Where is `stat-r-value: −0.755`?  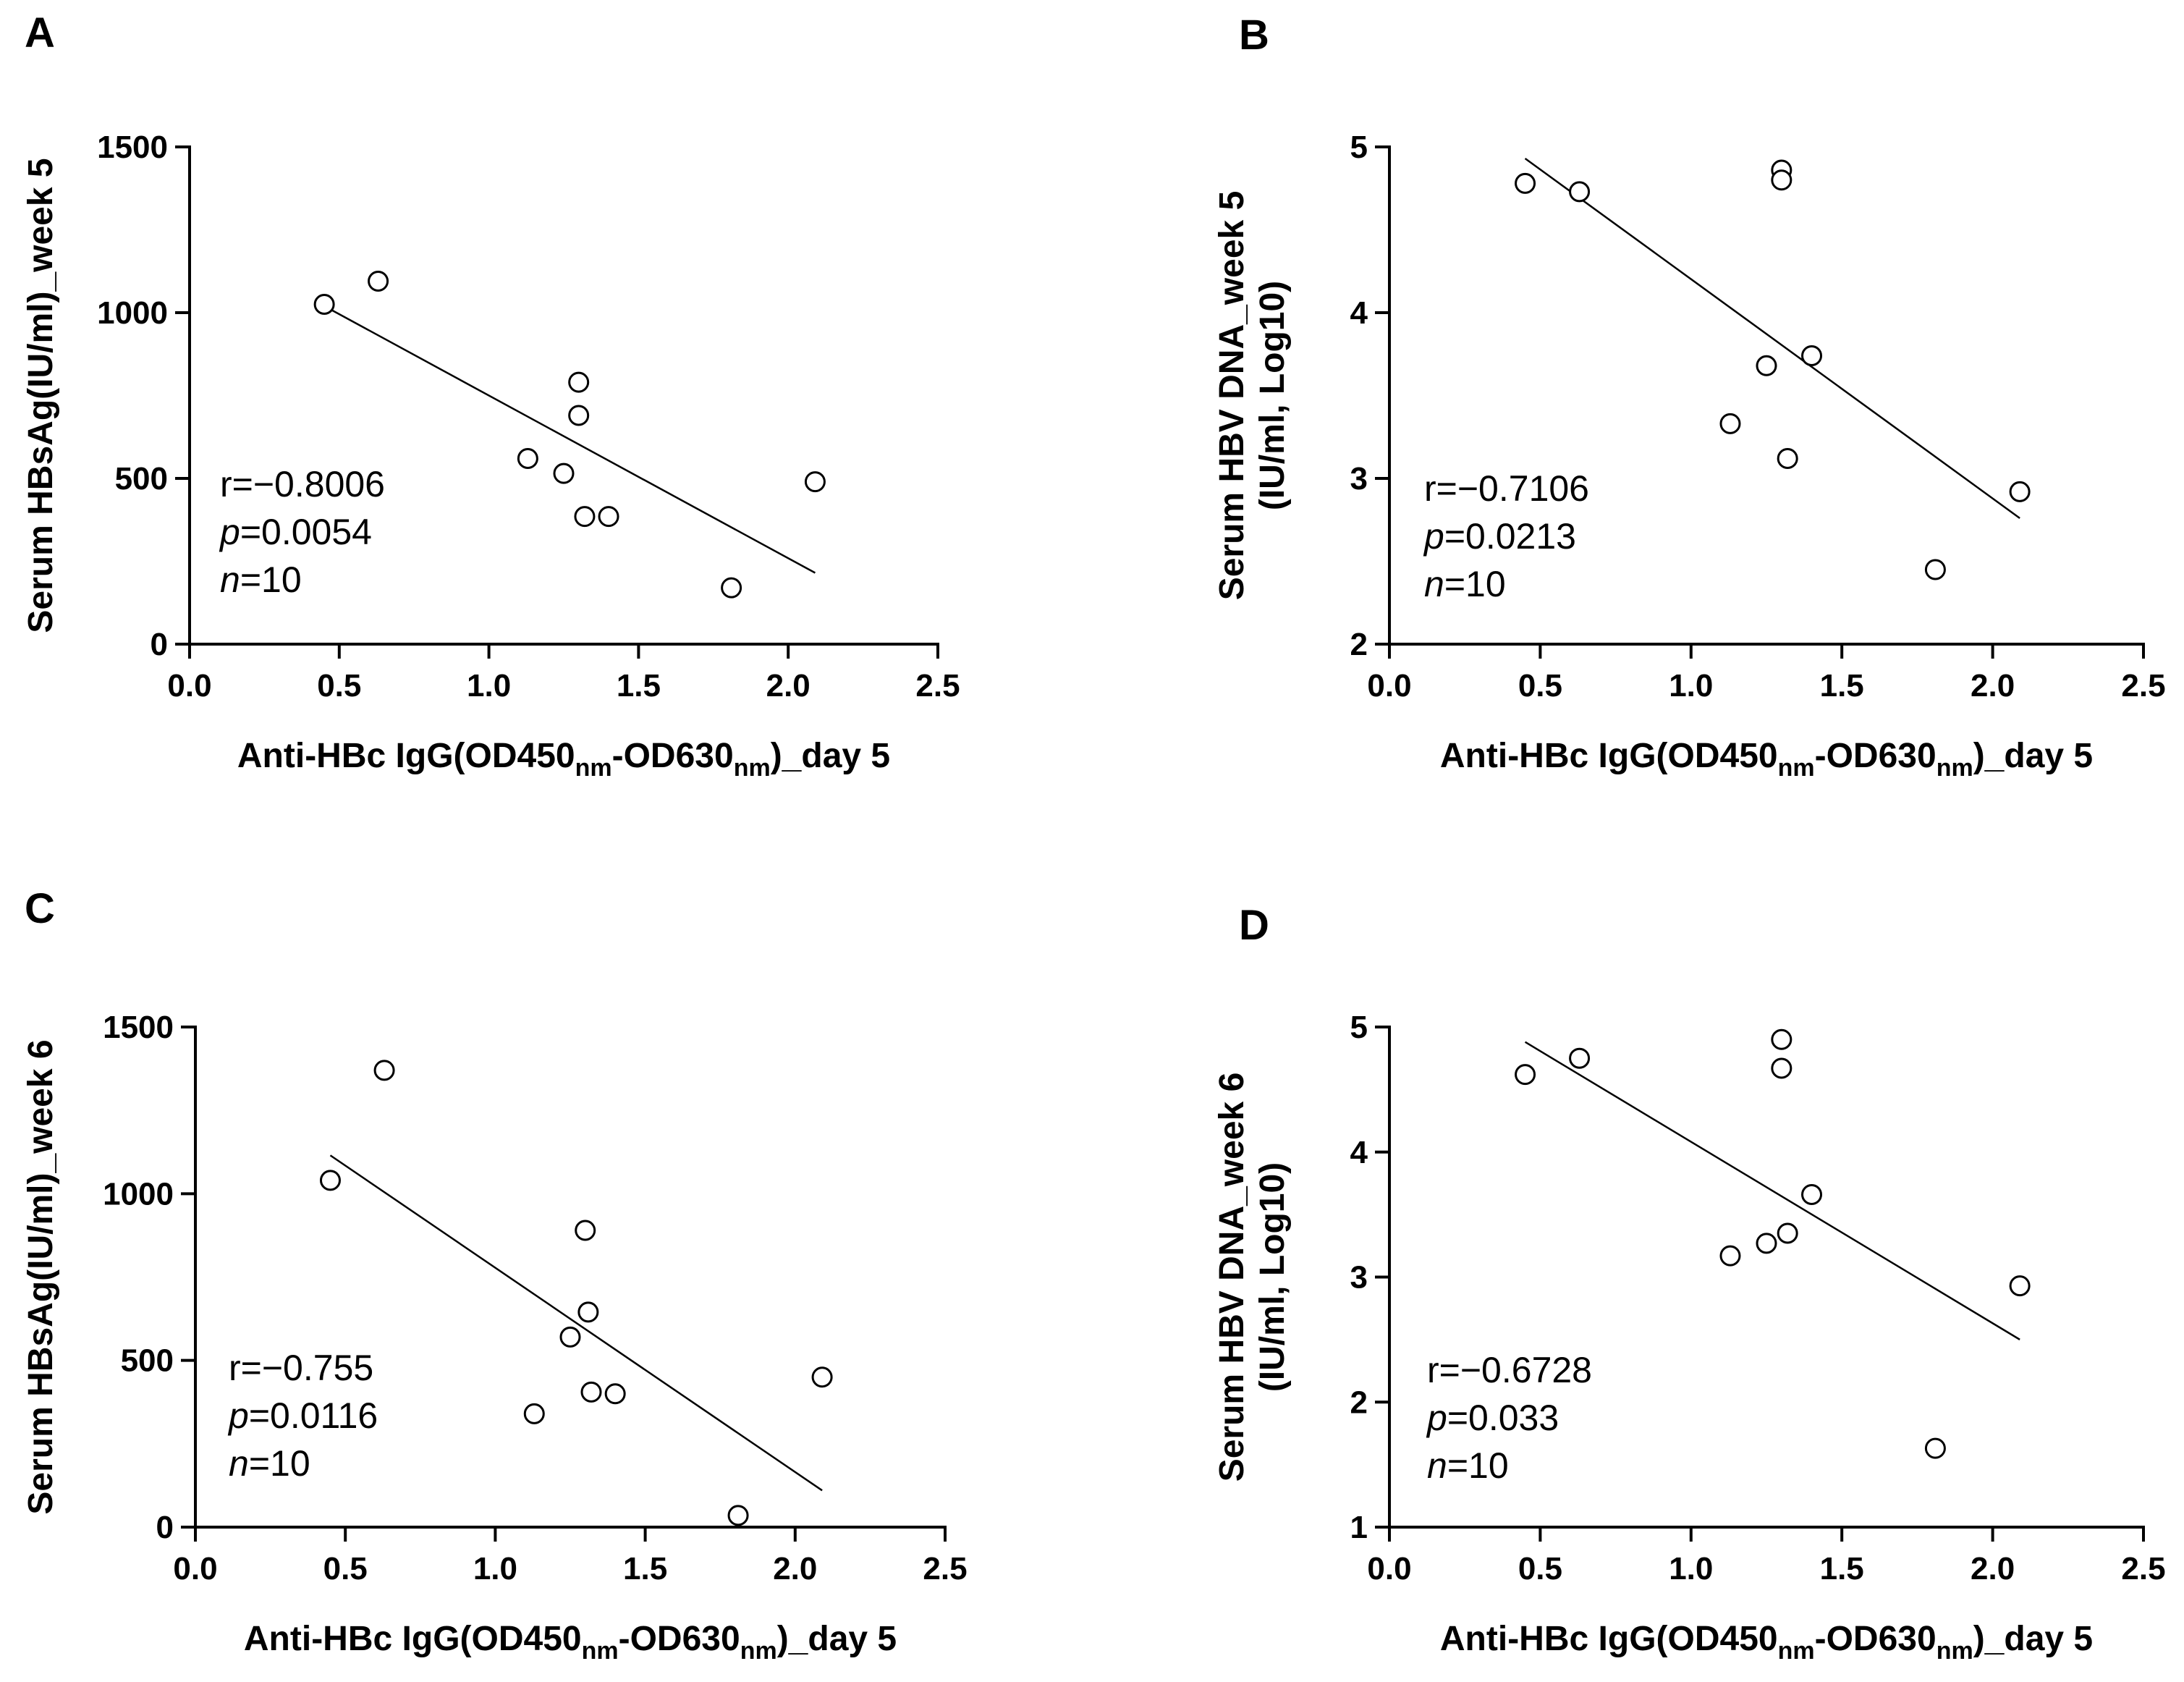
stat-r-value: −0.755 is located at coordinates (317, 1368).